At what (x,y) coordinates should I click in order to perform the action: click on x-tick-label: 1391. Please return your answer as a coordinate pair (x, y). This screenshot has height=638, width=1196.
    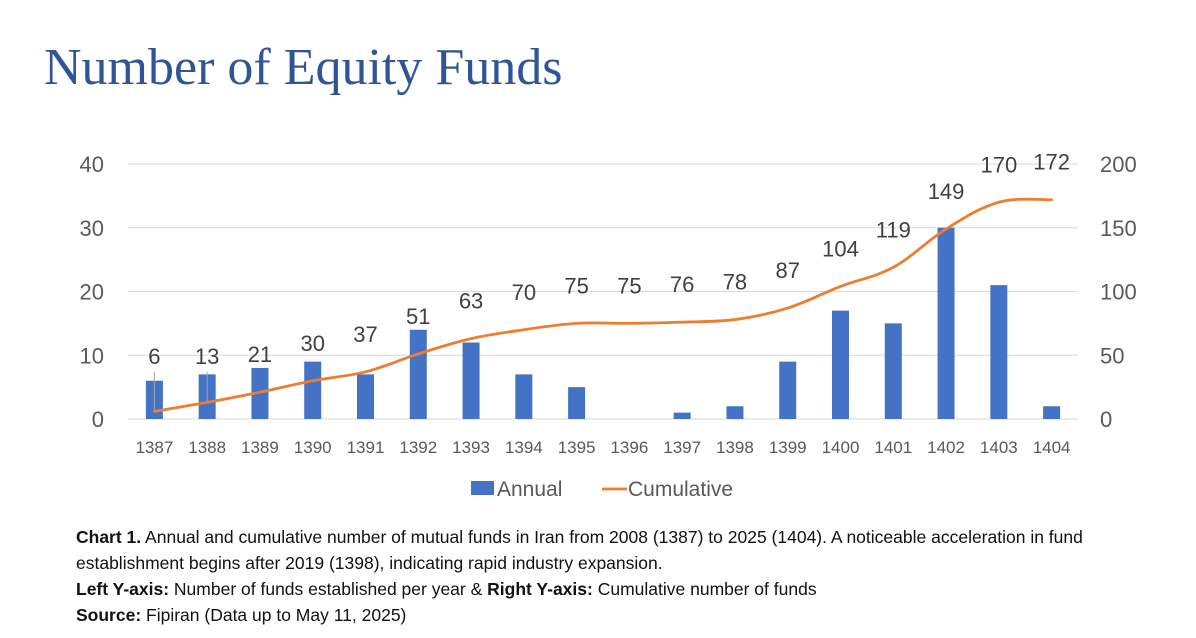
    Looking at the image, I should click on (366, 447).